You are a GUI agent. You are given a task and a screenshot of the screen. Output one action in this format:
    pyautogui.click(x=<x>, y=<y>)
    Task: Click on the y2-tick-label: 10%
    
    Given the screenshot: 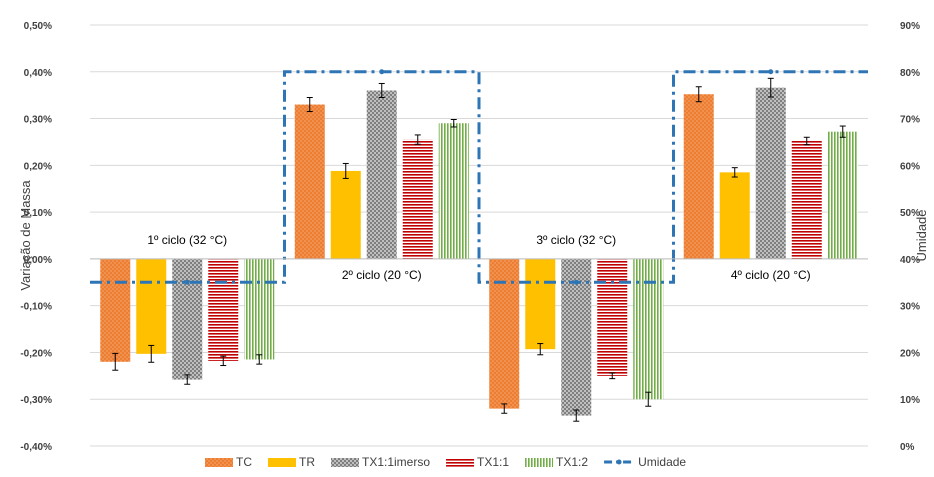 What is the action you would take?
    pyautogui.click(x=910, y=400)
    